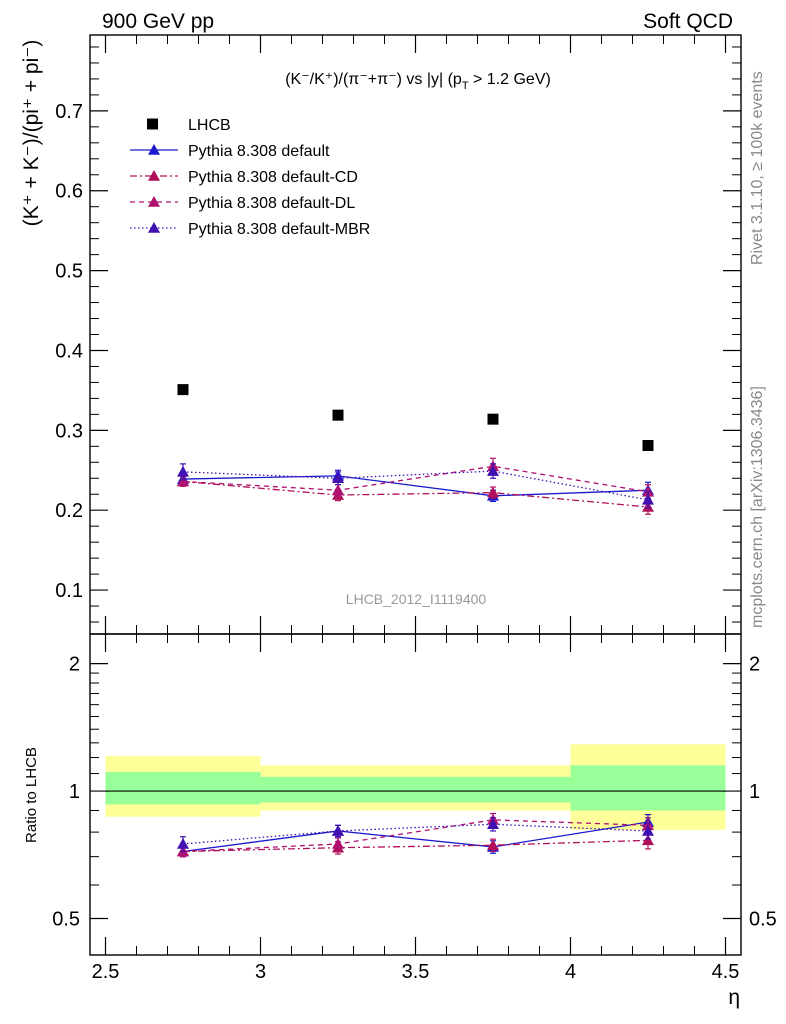 This screenshot has width=786, height=1024. I want to click on ratio-line-dl, so click(415, 836).